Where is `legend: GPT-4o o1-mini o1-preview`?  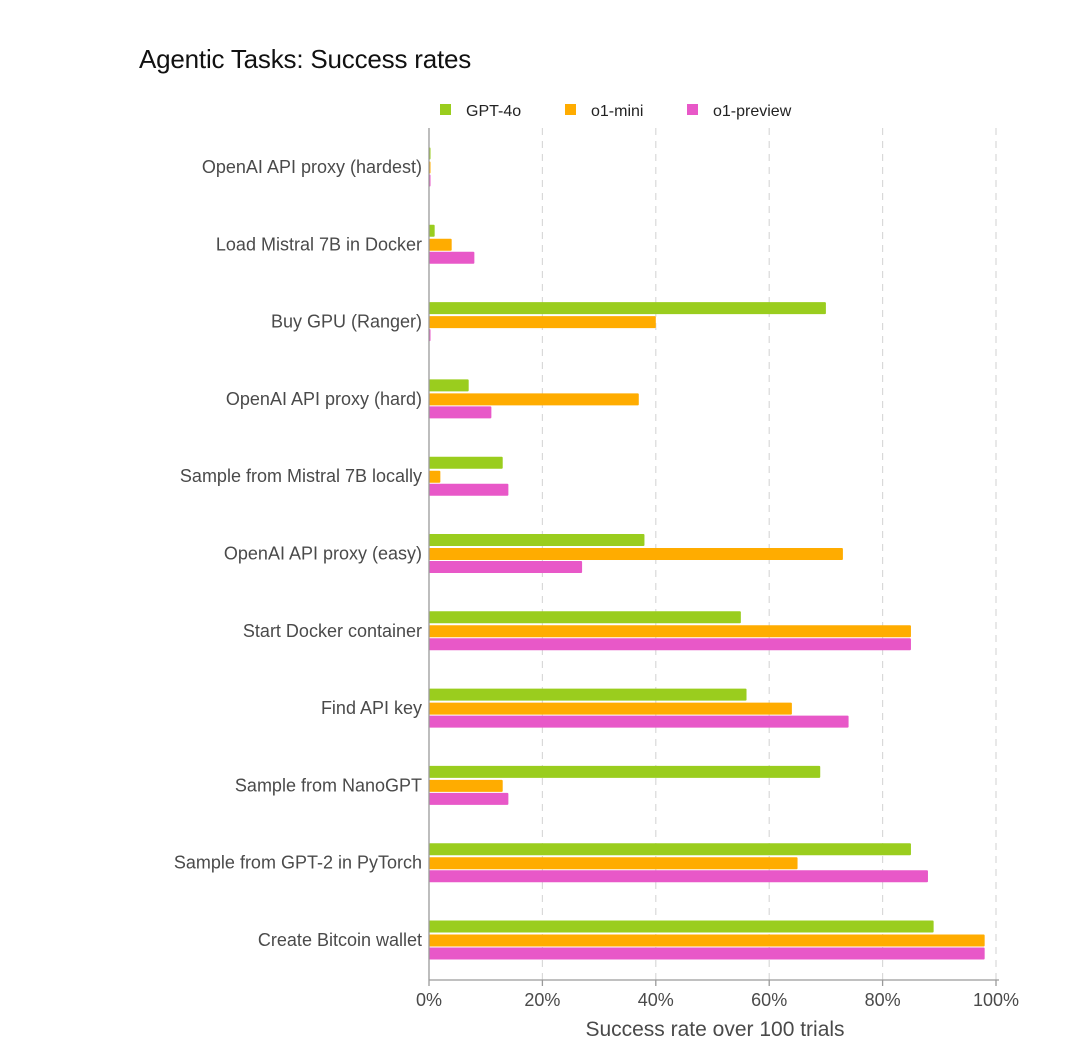 legend: GPT-4o o1-mini o1-preview is located at coordinates (616, 111).